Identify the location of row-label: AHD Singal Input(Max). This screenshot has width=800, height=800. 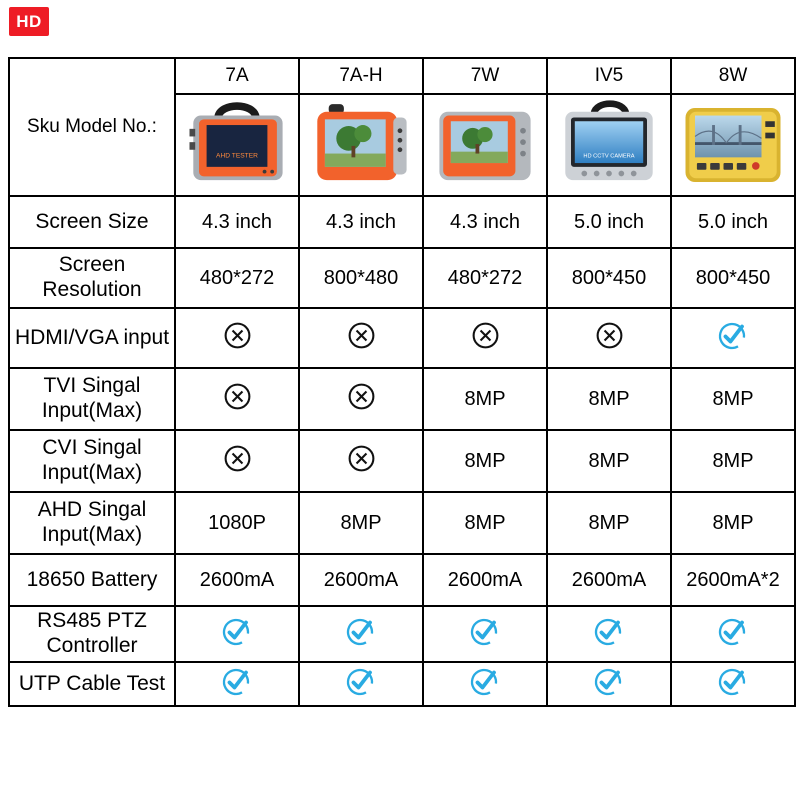
(92, 523).